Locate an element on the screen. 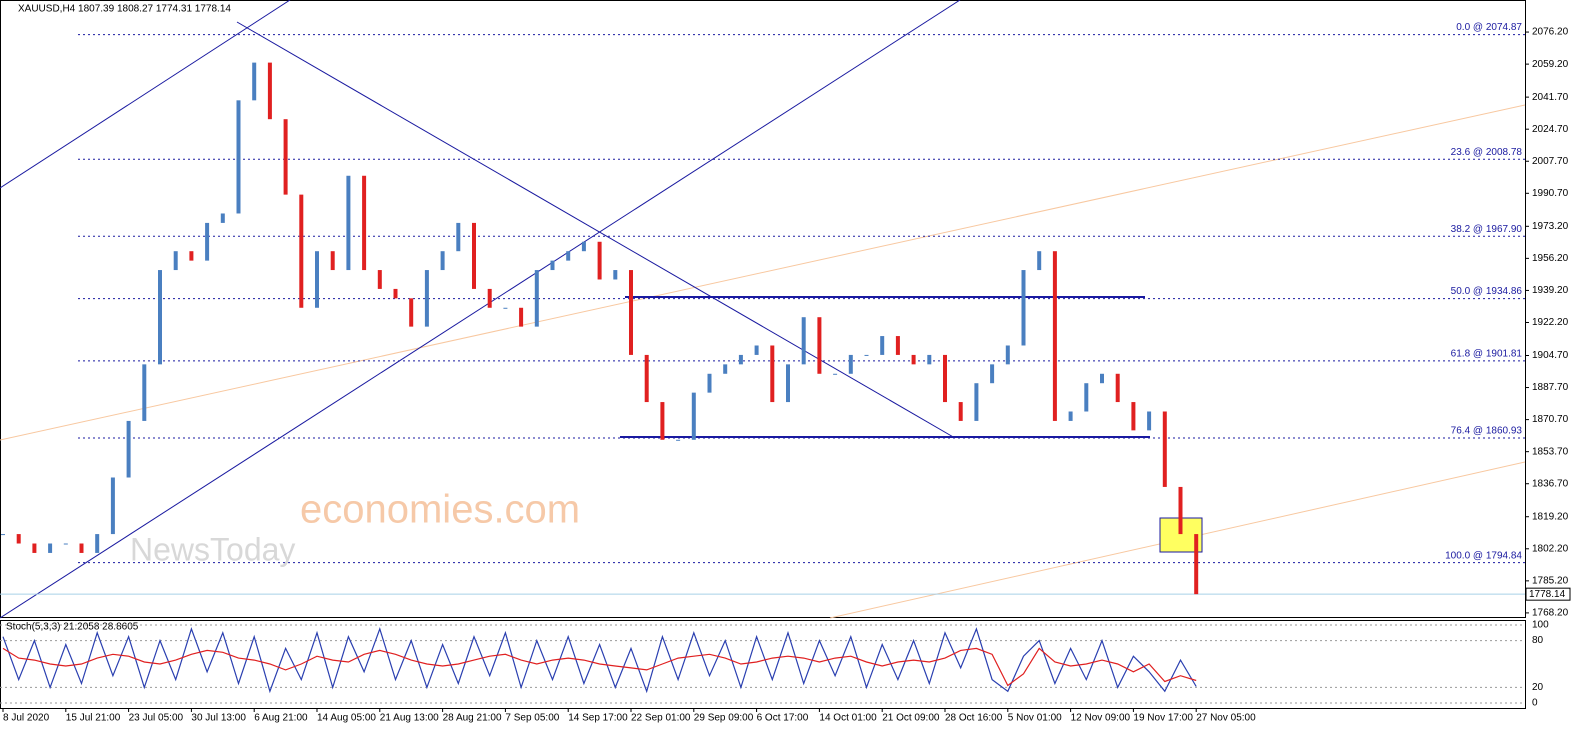 The width and height of the screenshot is (1596, 748). x-tick-label: 22 Sep 01:00 is located at coordinates (661, 718).